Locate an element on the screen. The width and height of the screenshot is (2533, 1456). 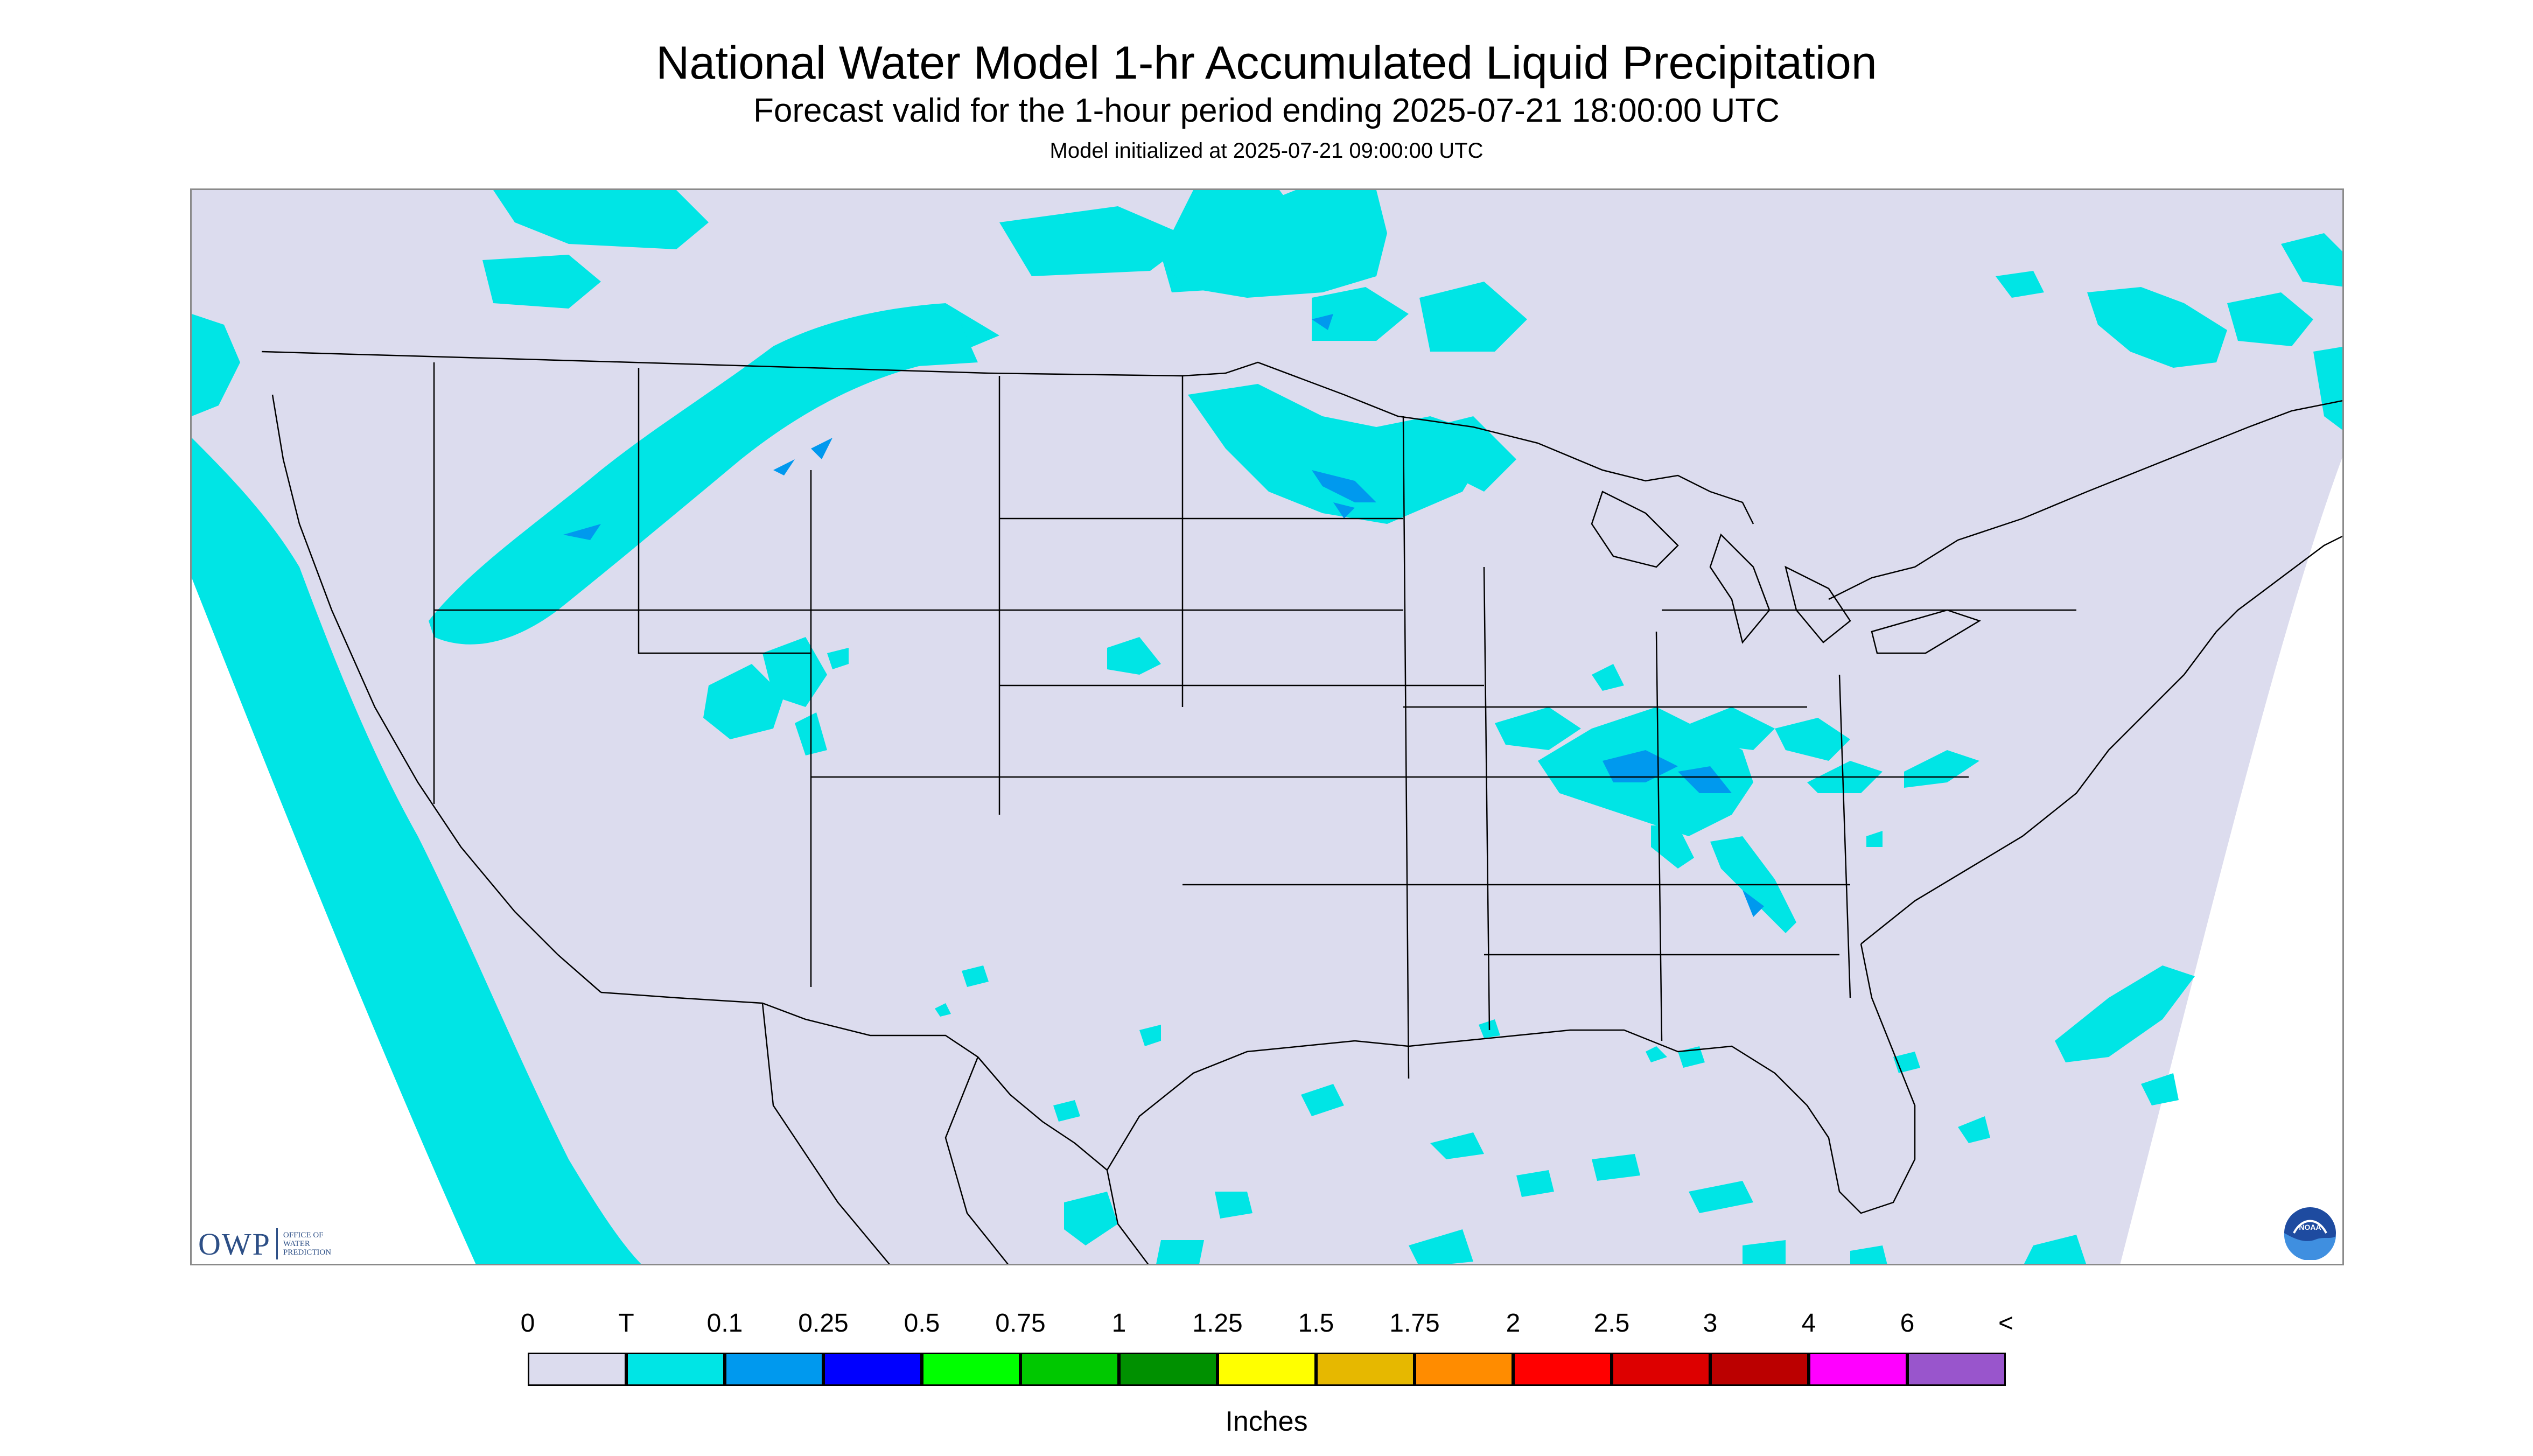
legend-tick-label: 2 is located at coordinates (1514, 1323).